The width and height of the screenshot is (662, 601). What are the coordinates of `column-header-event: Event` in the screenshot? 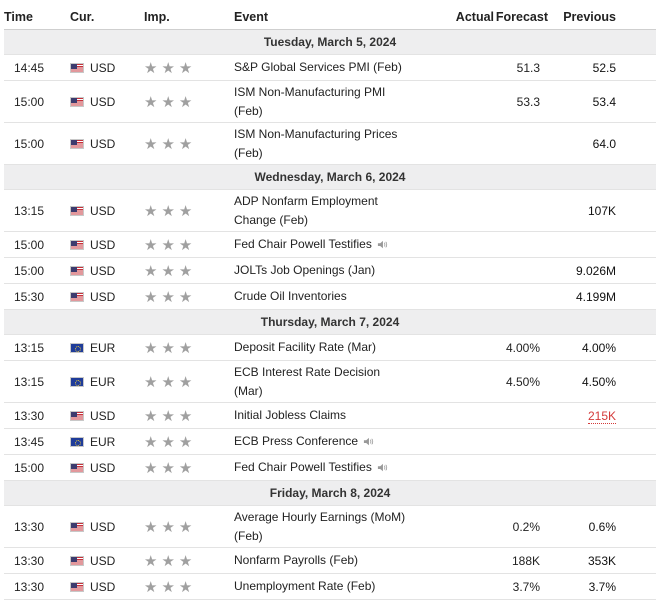 It's located at (329, 17).